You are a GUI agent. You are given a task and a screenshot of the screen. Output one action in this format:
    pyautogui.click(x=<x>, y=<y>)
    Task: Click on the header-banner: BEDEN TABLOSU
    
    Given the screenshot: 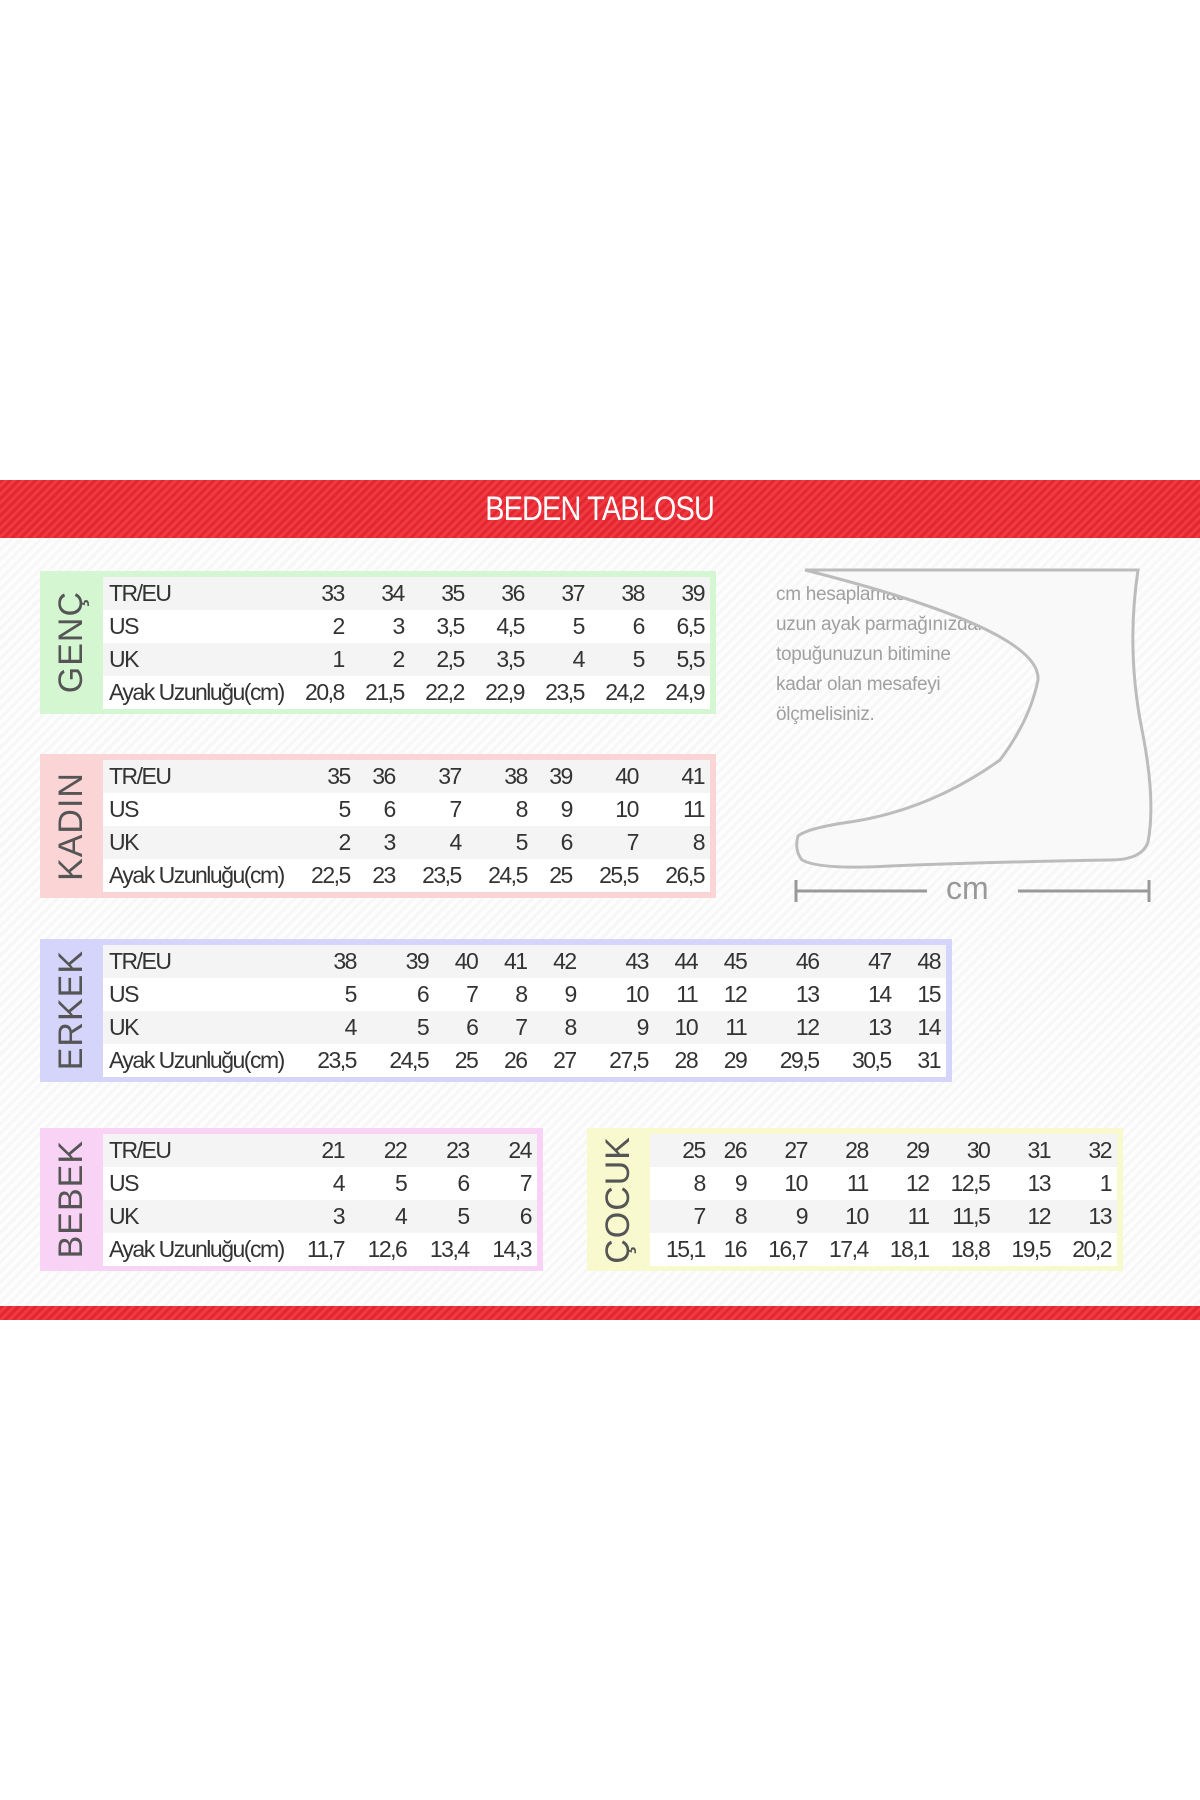 What is the action you would take?
    pyautogui.click(x=600, y=509)
    